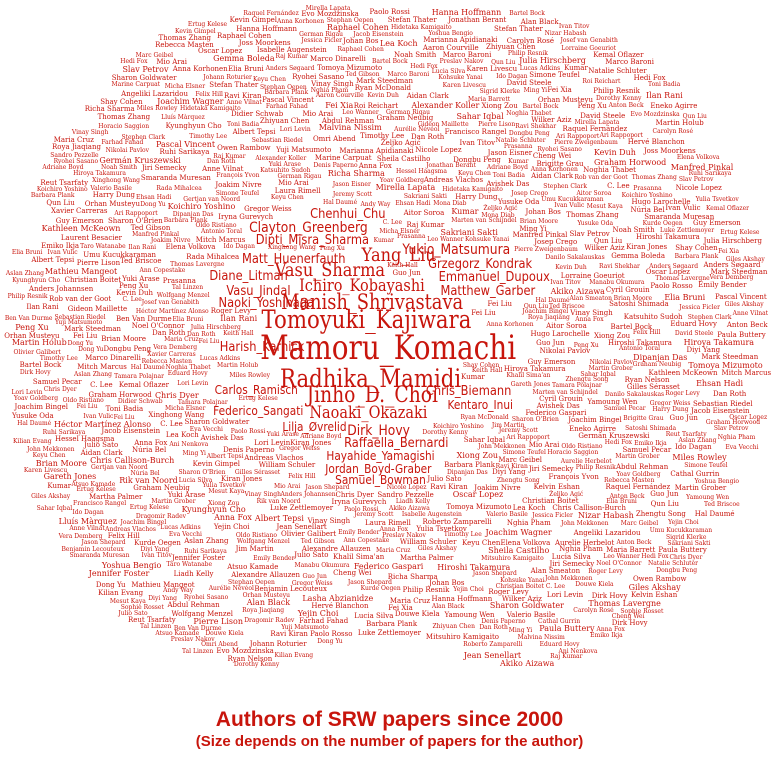  Describe the element at coordinates (382, 136) in the screenshot. I see `author-name: Timothy Lee` at that location.